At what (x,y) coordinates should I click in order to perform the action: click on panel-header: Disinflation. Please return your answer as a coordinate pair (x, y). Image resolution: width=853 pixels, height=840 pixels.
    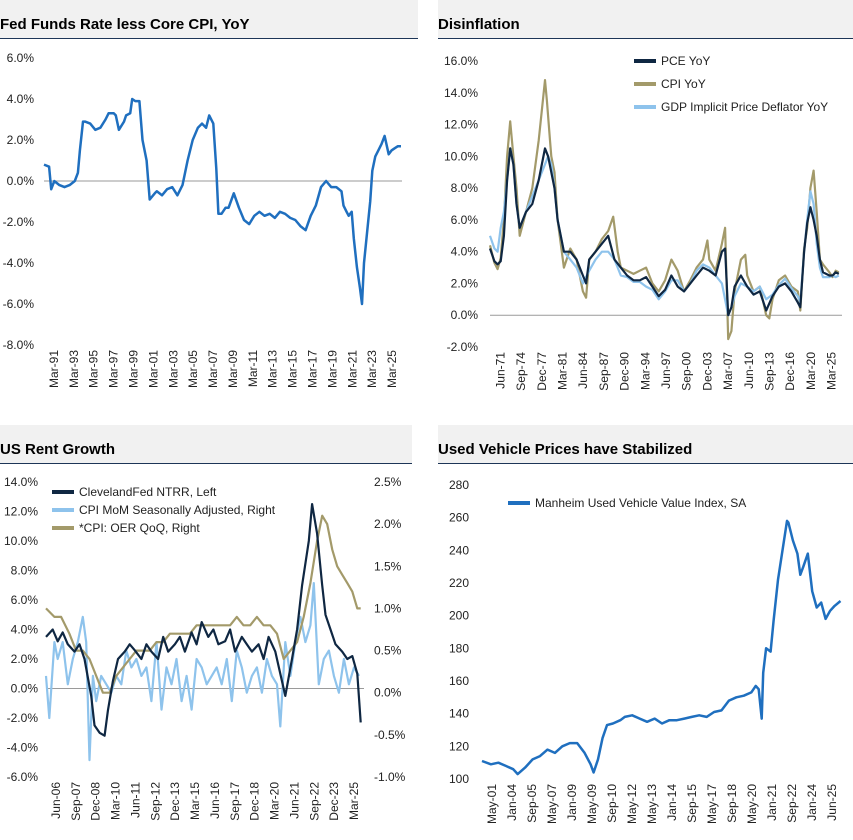
    Looking at the image, I should click on (645, 19).